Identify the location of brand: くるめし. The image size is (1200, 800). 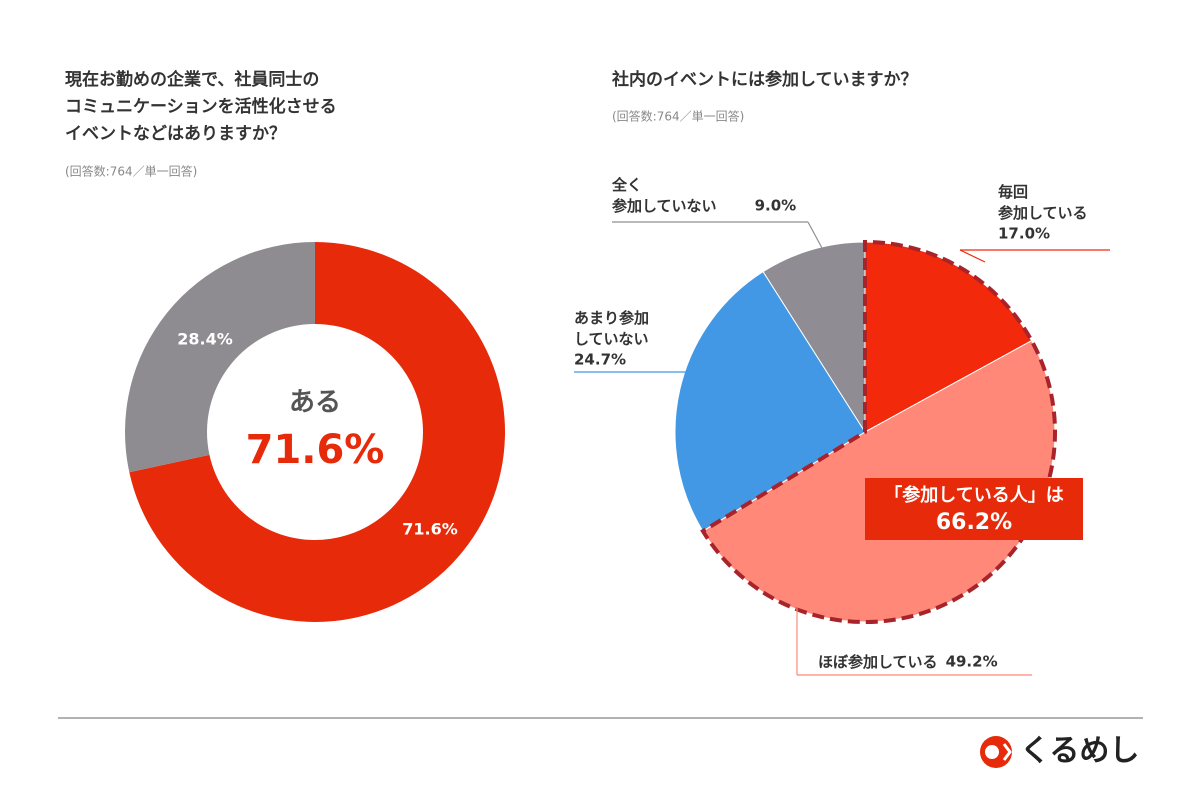
(1079, 751).